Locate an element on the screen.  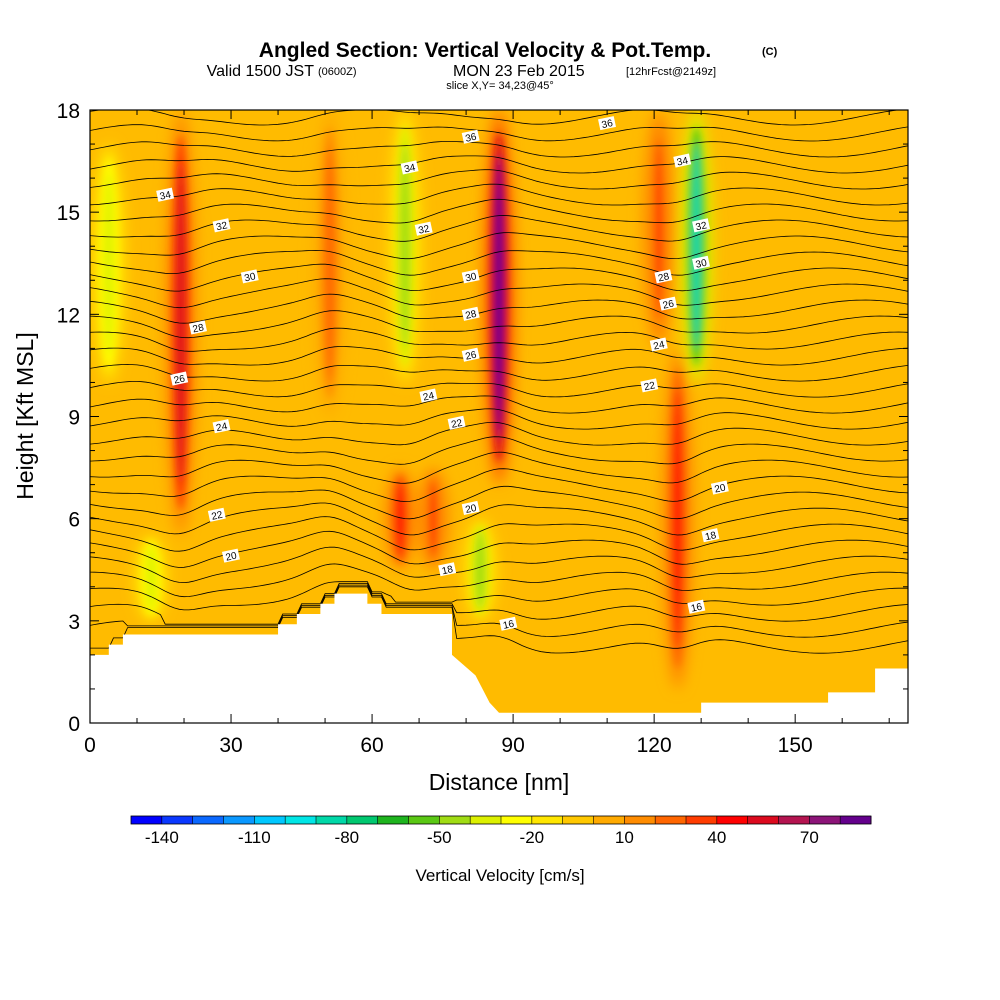
title-units: (C) is located at coordinates (770, 52).